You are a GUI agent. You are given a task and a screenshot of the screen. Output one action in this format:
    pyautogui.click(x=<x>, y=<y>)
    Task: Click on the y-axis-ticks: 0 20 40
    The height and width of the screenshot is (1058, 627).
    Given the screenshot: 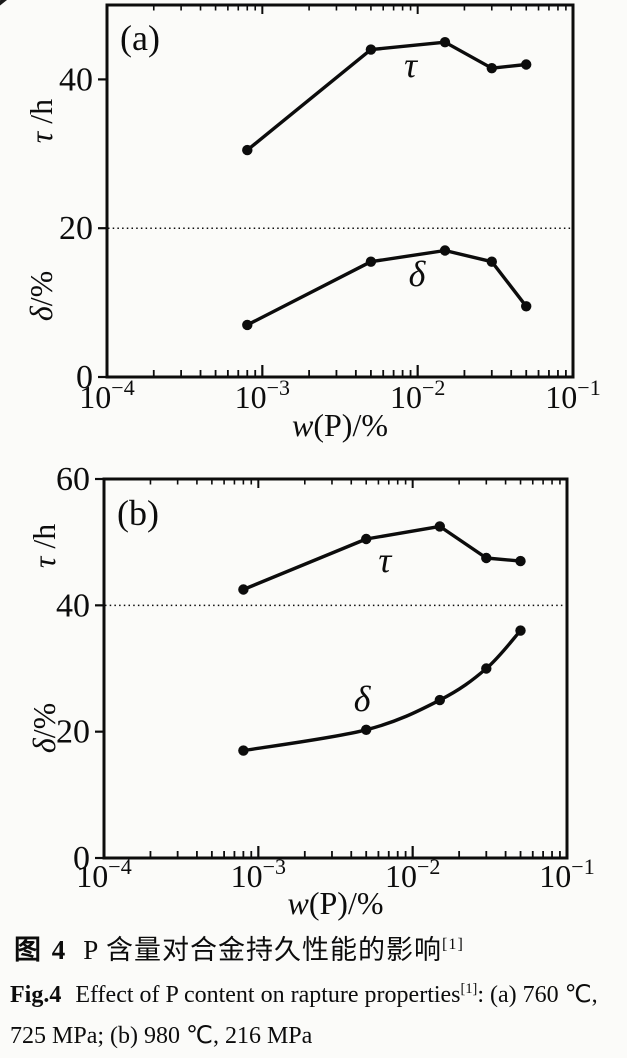 What is the action you would take?
    pyautogui.click(x=83, y=228)
    